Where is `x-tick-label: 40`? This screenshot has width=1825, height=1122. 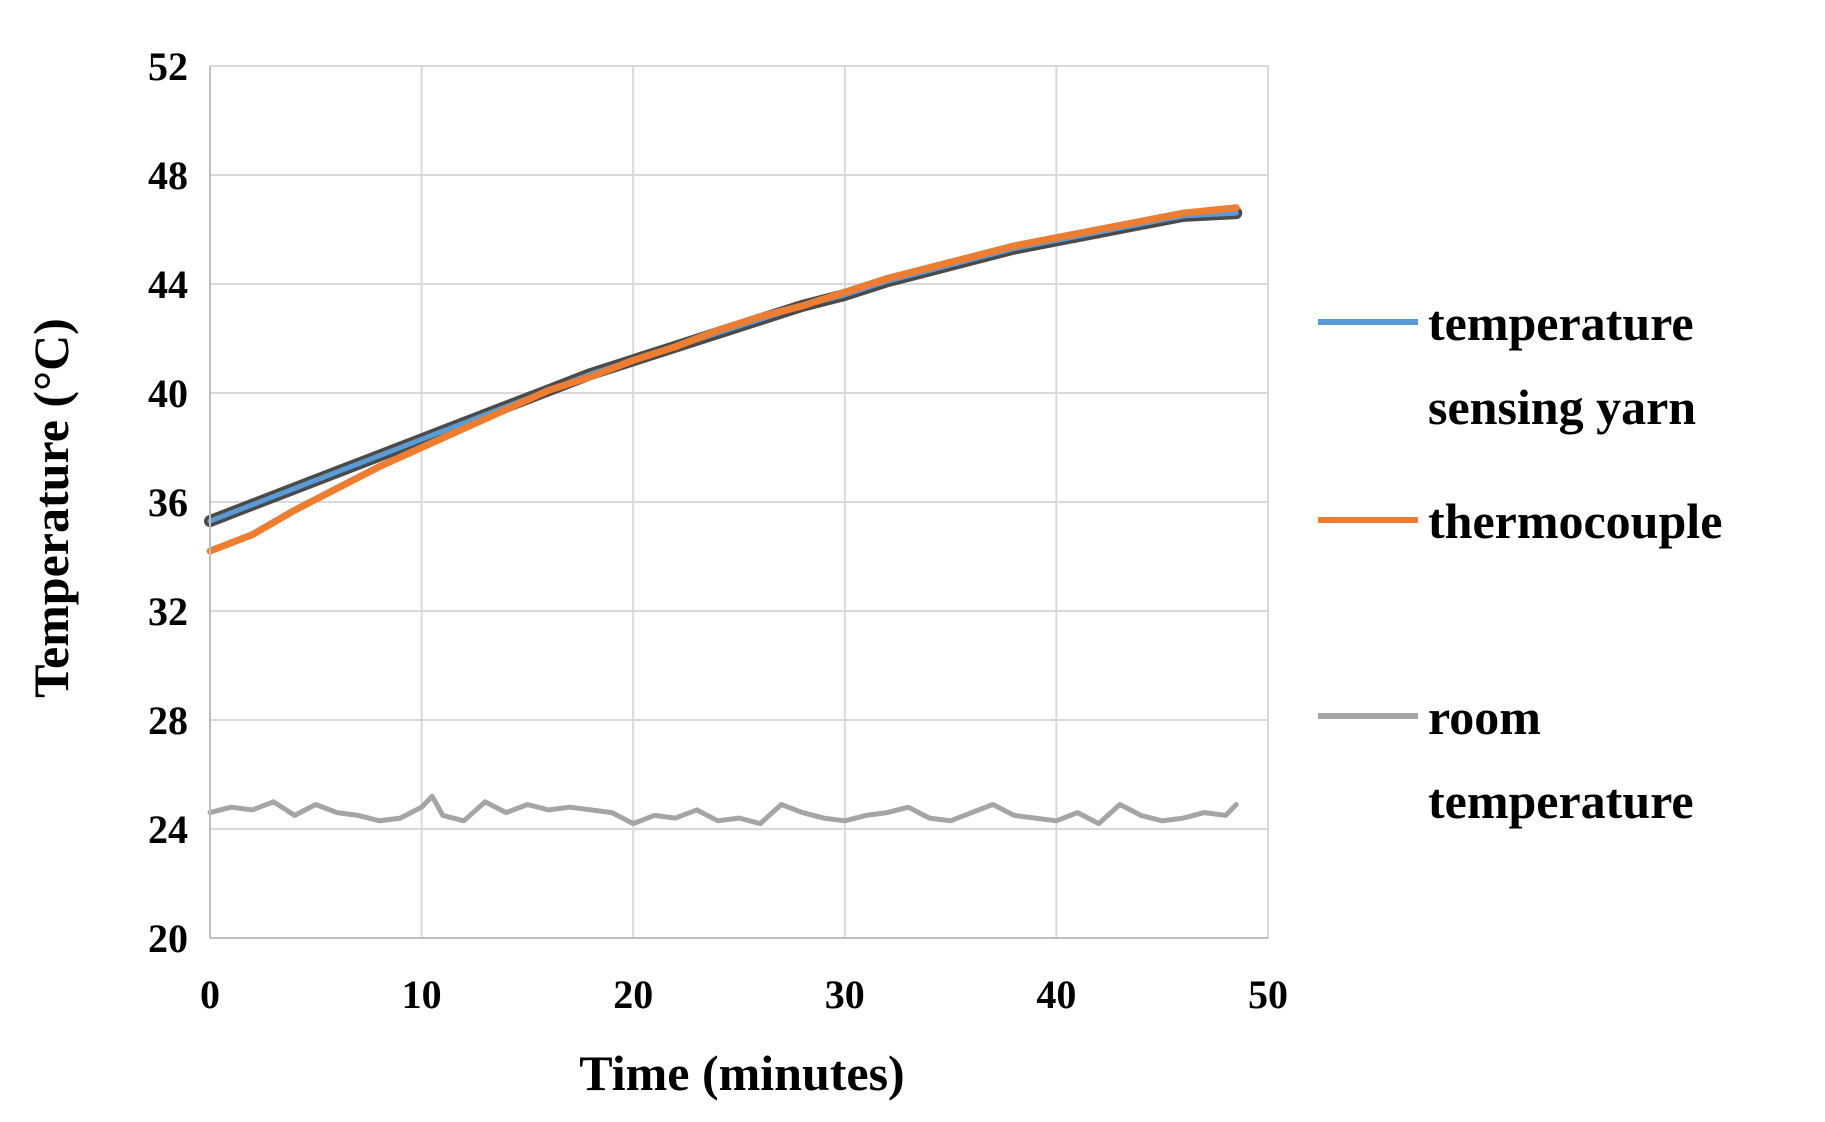
x-tick-label: 40 is located at coordinates (1056, 994).